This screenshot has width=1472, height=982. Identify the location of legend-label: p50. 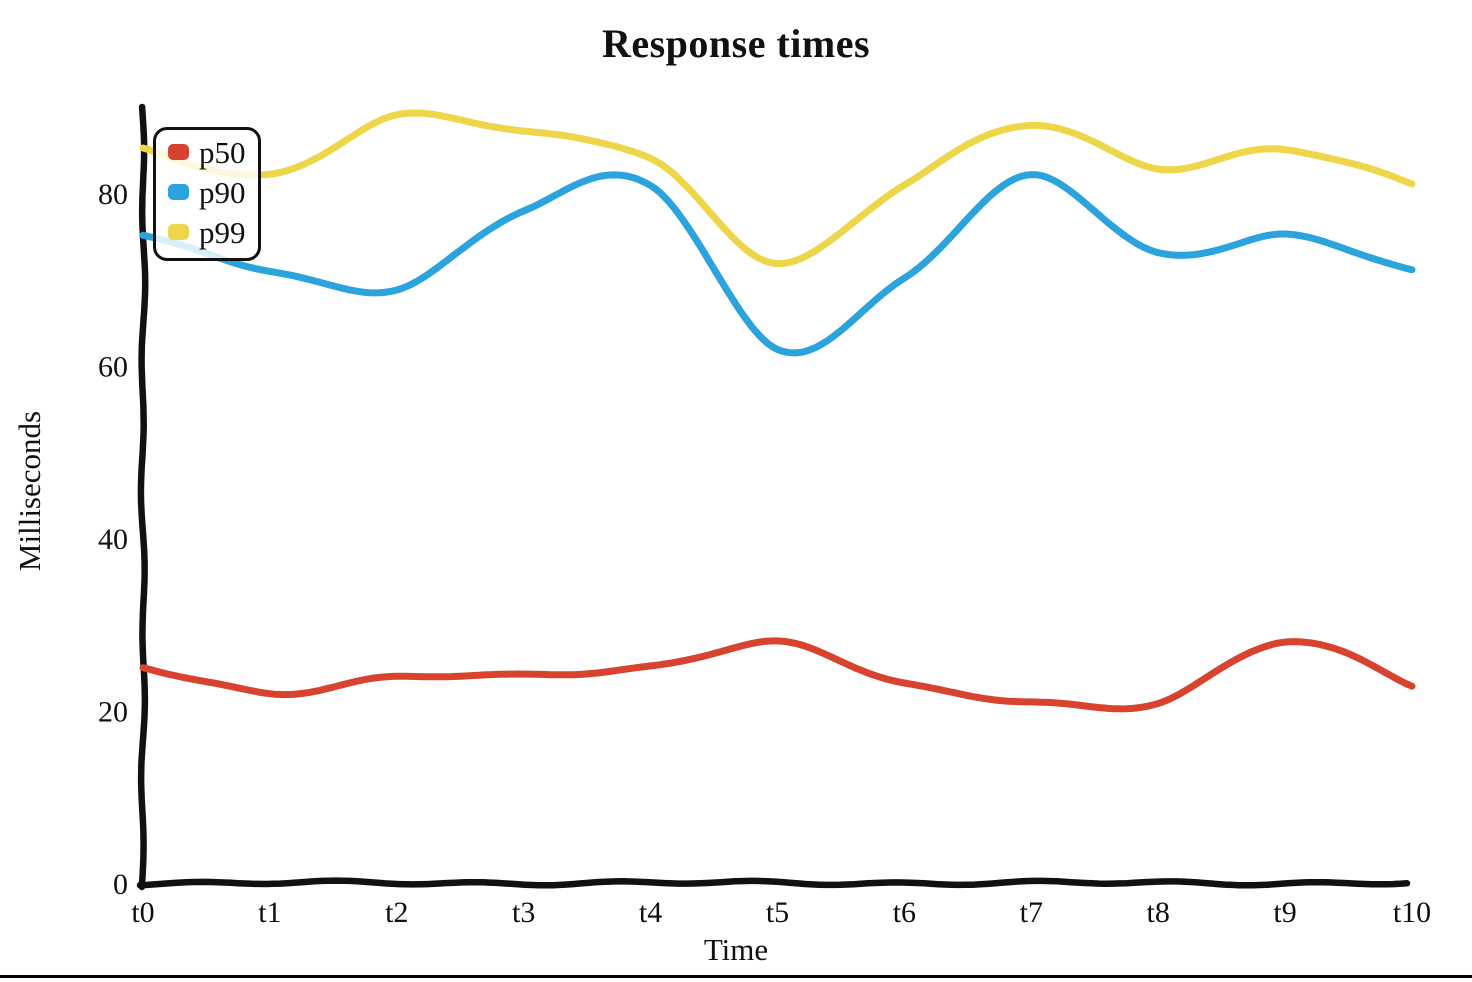
(222, 152).